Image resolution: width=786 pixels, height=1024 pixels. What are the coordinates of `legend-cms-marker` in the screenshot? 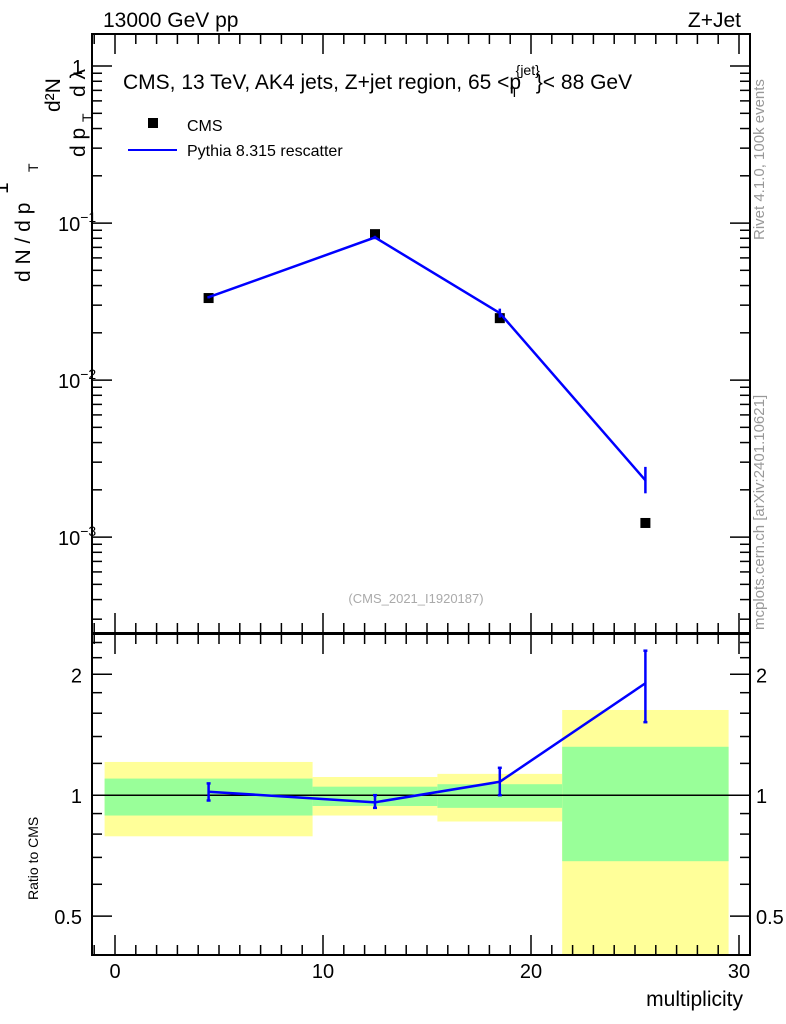 It's located at (153, 123).